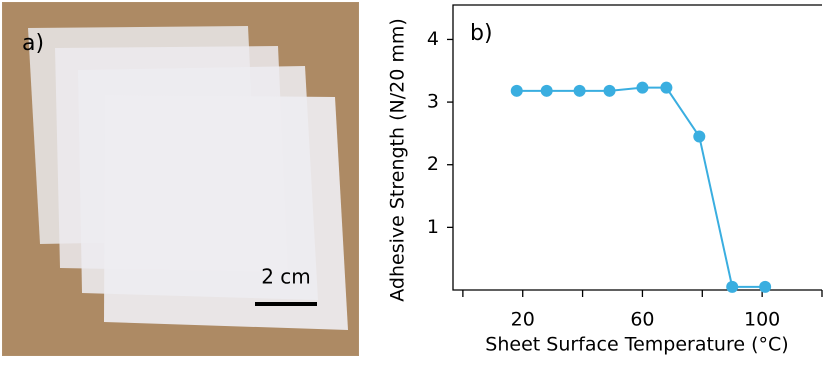 Image resolution: width=827 pixels, height=367 pixels. I want to click on y-tick-label: 4, so click(433, 39).